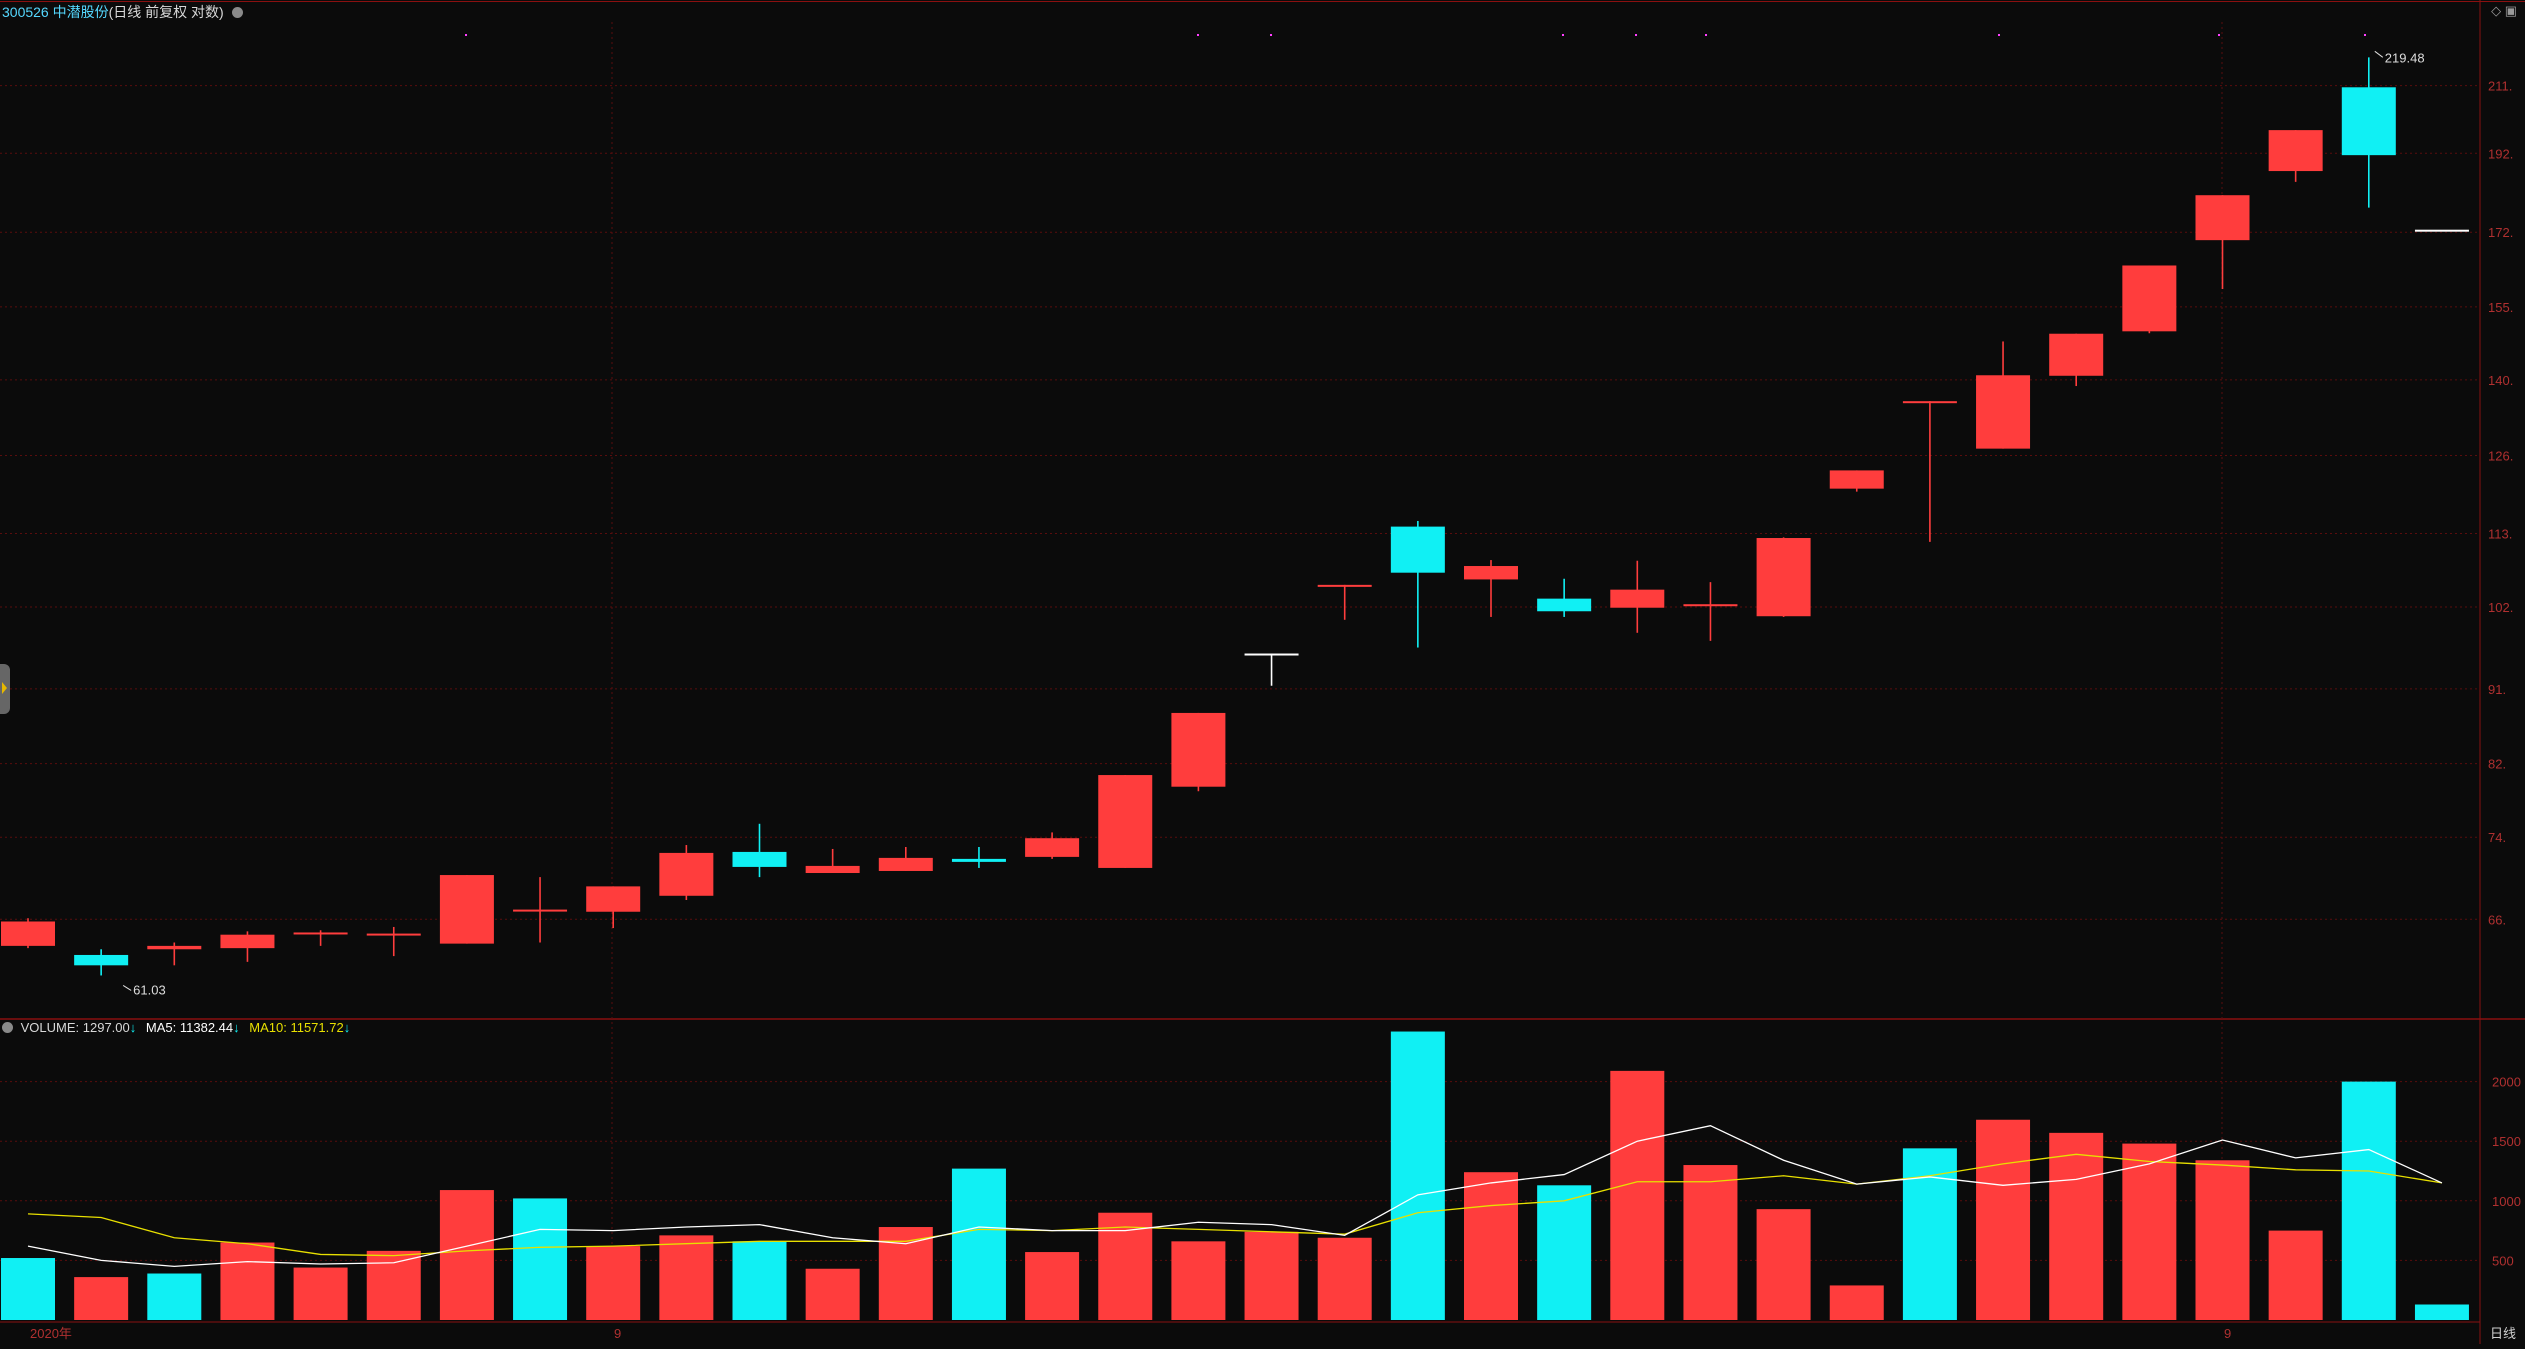  What do you see at coordinates (2506, 1141) in the screenshot?
I see `volume-tick-label: 1500` at bounding box center [2506, 1141].